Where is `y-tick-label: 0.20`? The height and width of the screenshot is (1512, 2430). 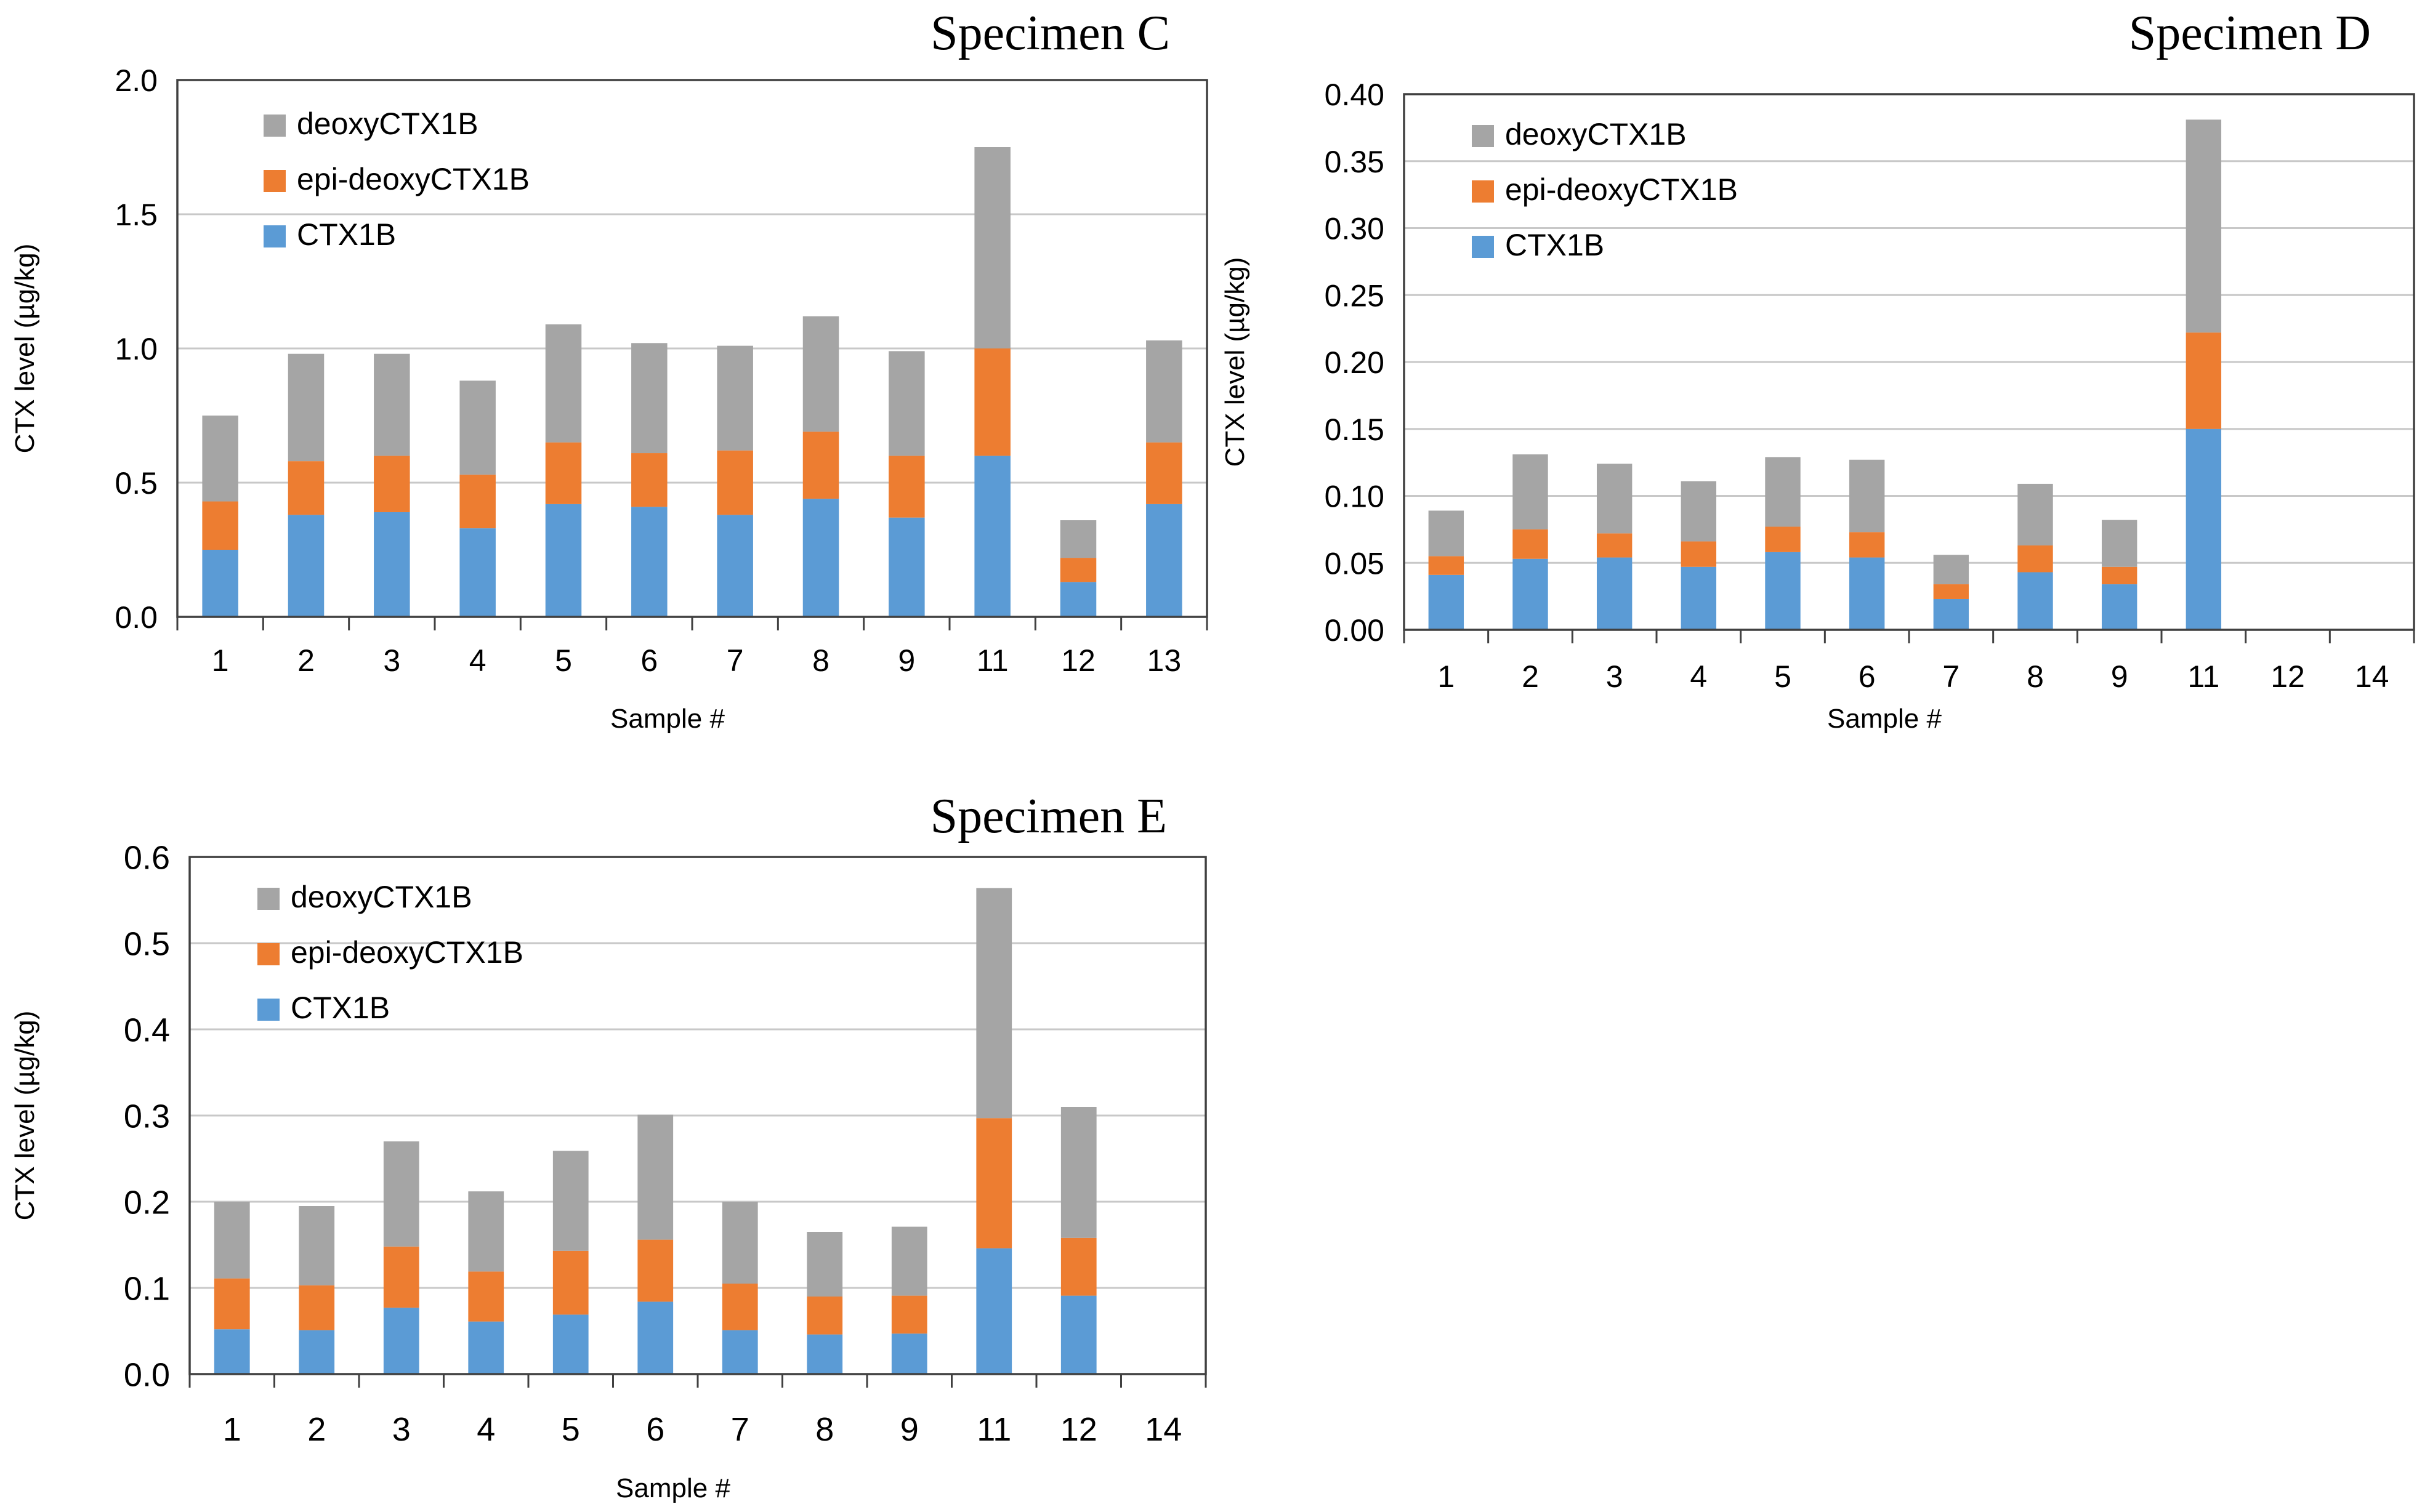
y-tick-label: 0.20 is located at coordinates (1355, 363).